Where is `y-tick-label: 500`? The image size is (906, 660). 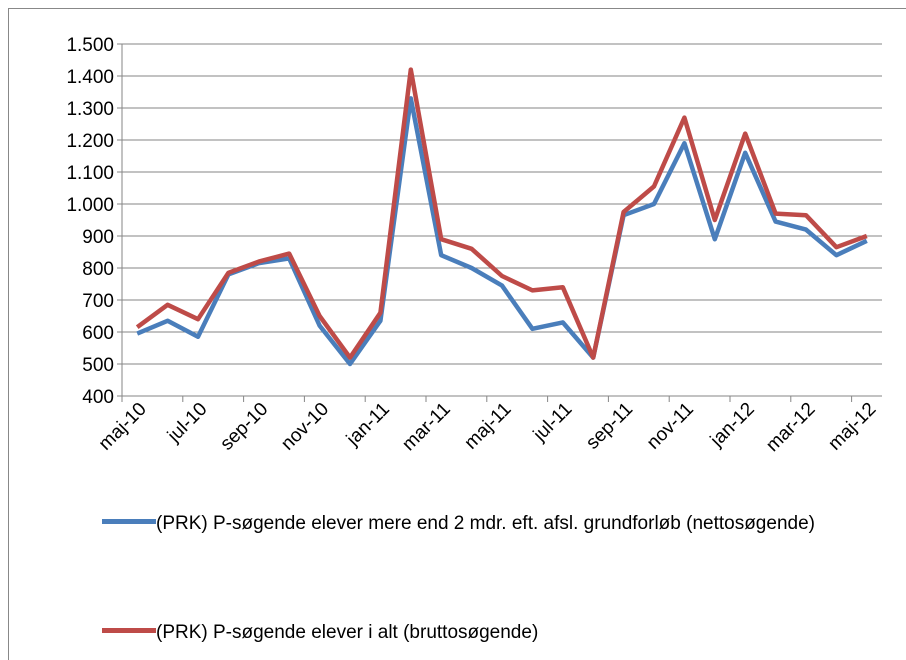
y-tick-label: 500 is located at coordinates (98, 365).